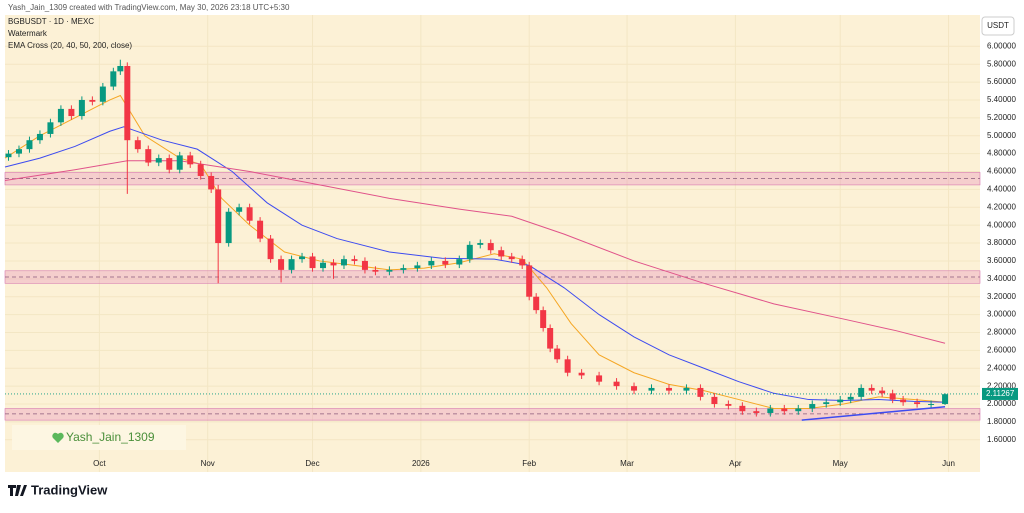 The image size is (1024, 513). I want to click on y-tick-label: 2.60000, so click(1001, 349).